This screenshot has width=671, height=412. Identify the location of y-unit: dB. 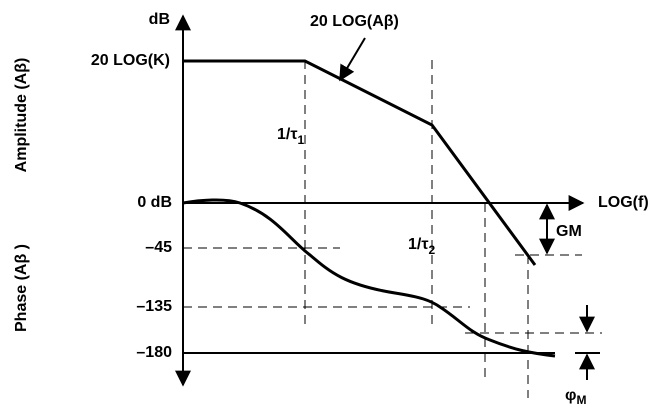
(159, 19).